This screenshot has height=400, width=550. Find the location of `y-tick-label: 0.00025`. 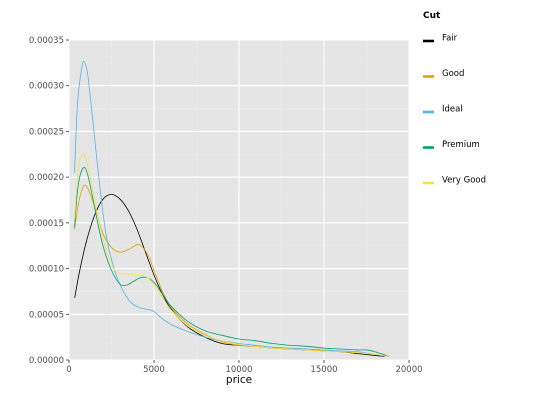

y-tick-label: 0.00025 is located at coordinates (46, 132).